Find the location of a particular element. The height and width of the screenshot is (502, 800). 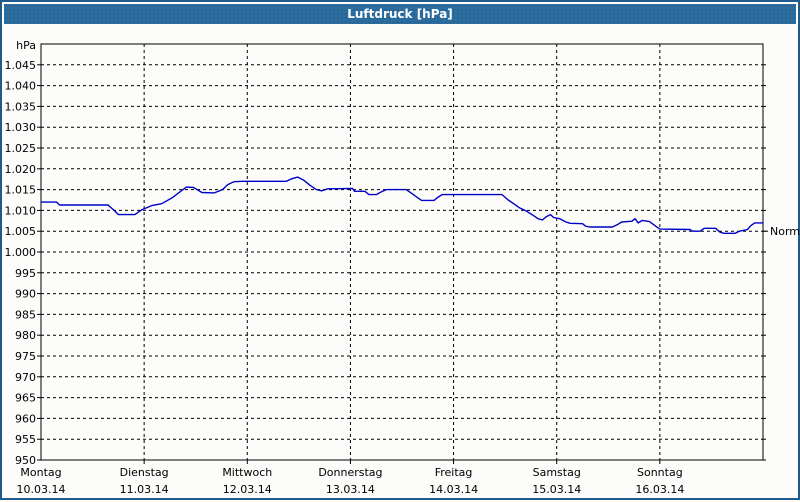

y-axis-tick-label: 1.000 is located at coordinates (21, 252).